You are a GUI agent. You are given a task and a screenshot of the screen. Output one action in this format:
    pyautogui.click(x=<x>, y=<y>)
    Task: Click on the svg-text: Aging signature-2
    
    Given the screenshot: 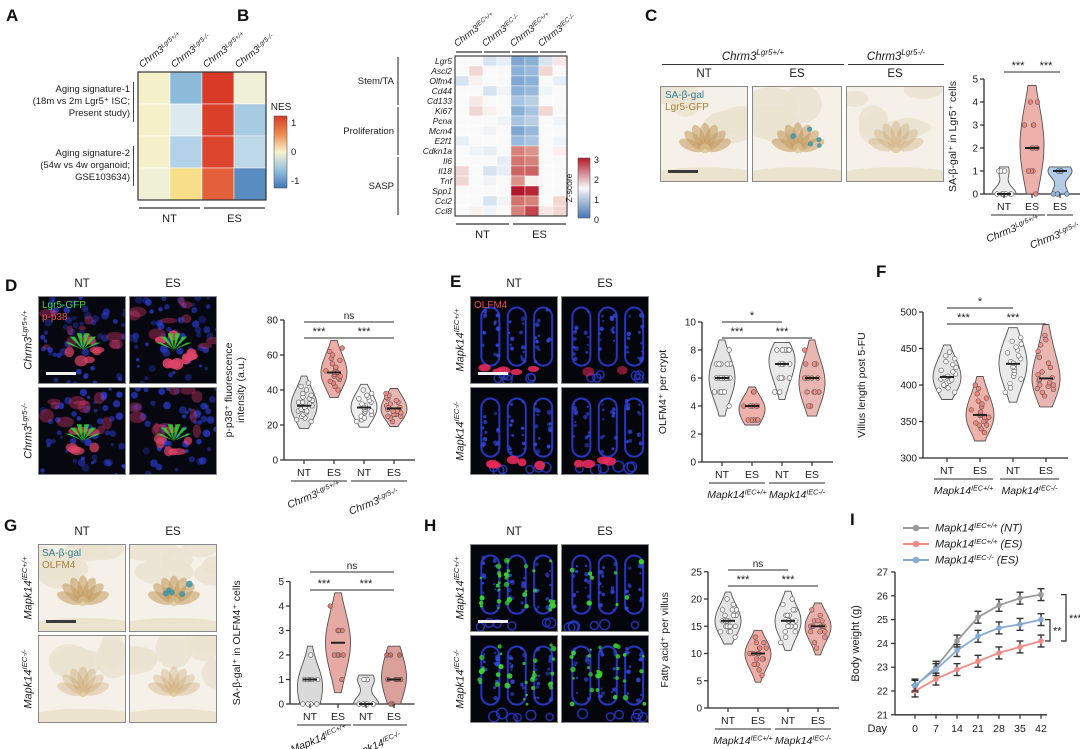 What is the action you would take?
    pyautogui.click(x=93, y=153)
    